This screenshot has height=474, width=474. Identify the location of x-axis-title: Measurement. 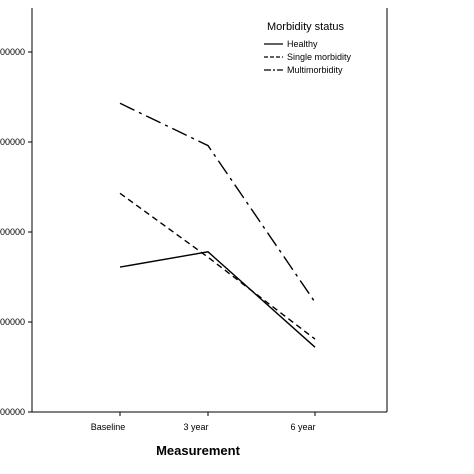
(198, 450).